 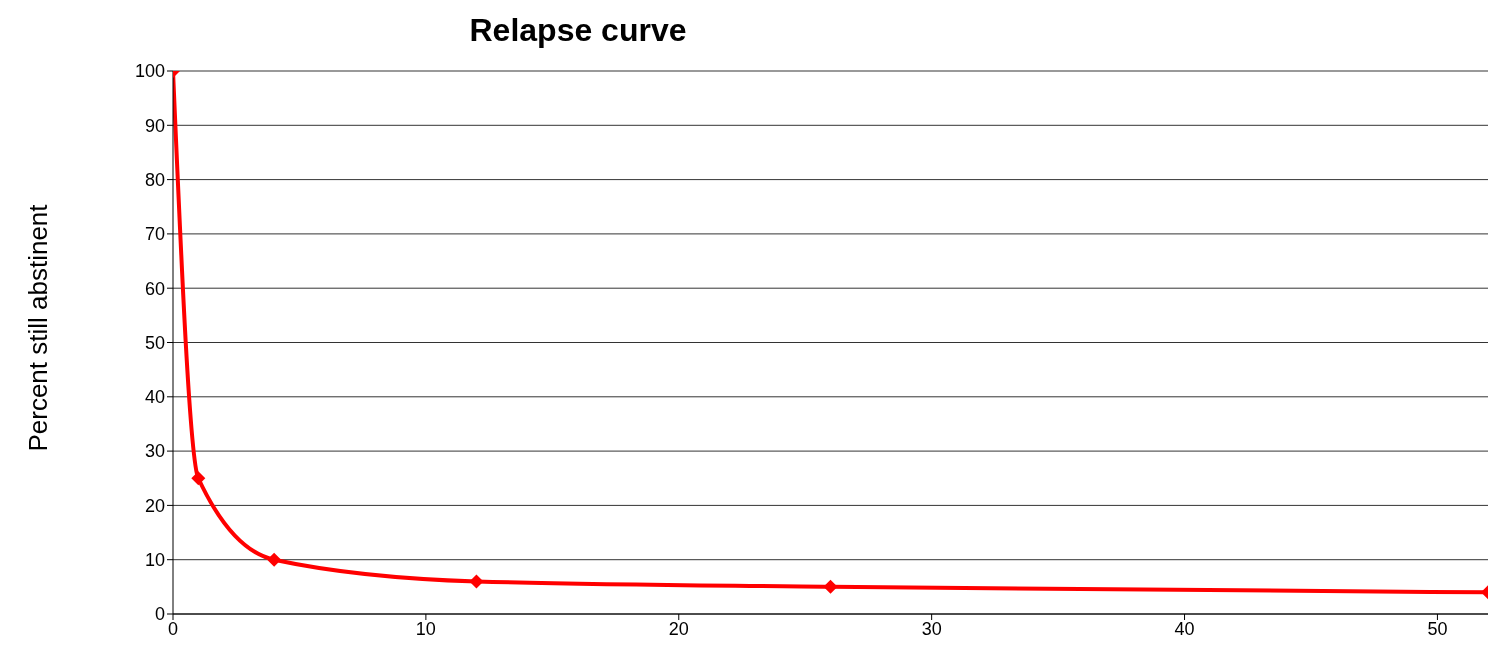 What do you see at coordinates (154, 505) in the screenshot?
I see `y-tick-label: 20` at bounding box center [154, 505].